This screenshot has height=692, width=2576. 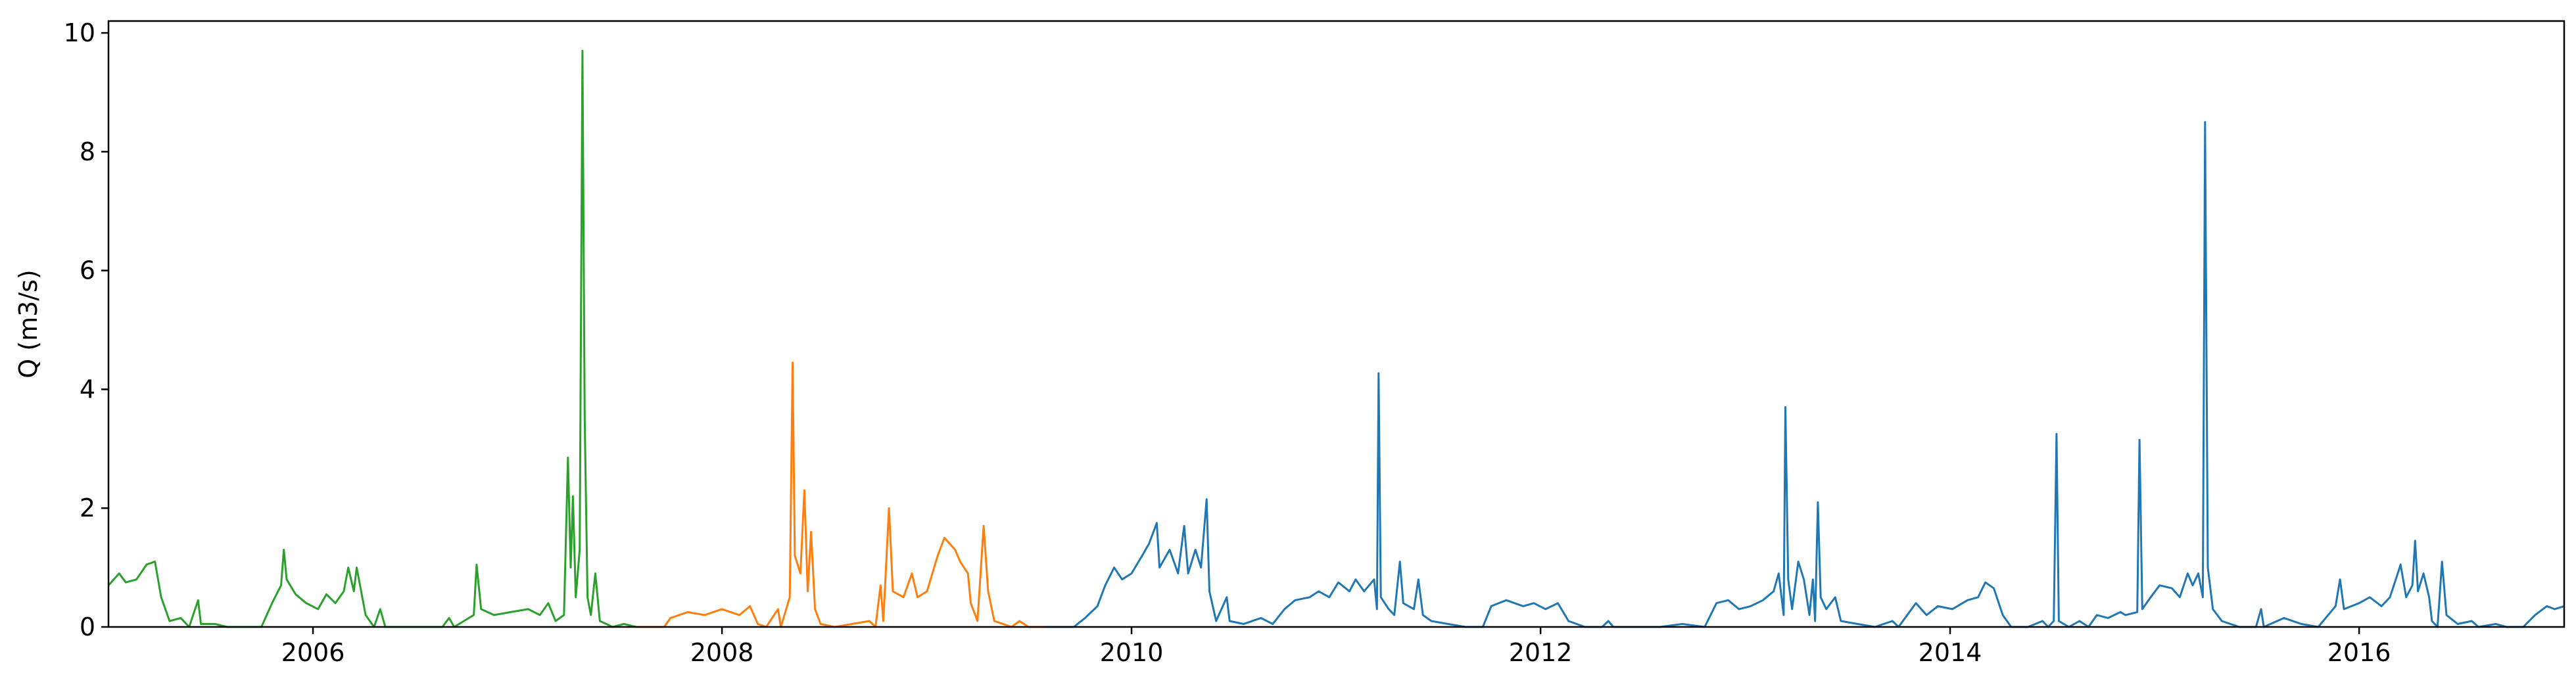 I want to click on x-tick-label: 2008, so click(x=722, y=652).